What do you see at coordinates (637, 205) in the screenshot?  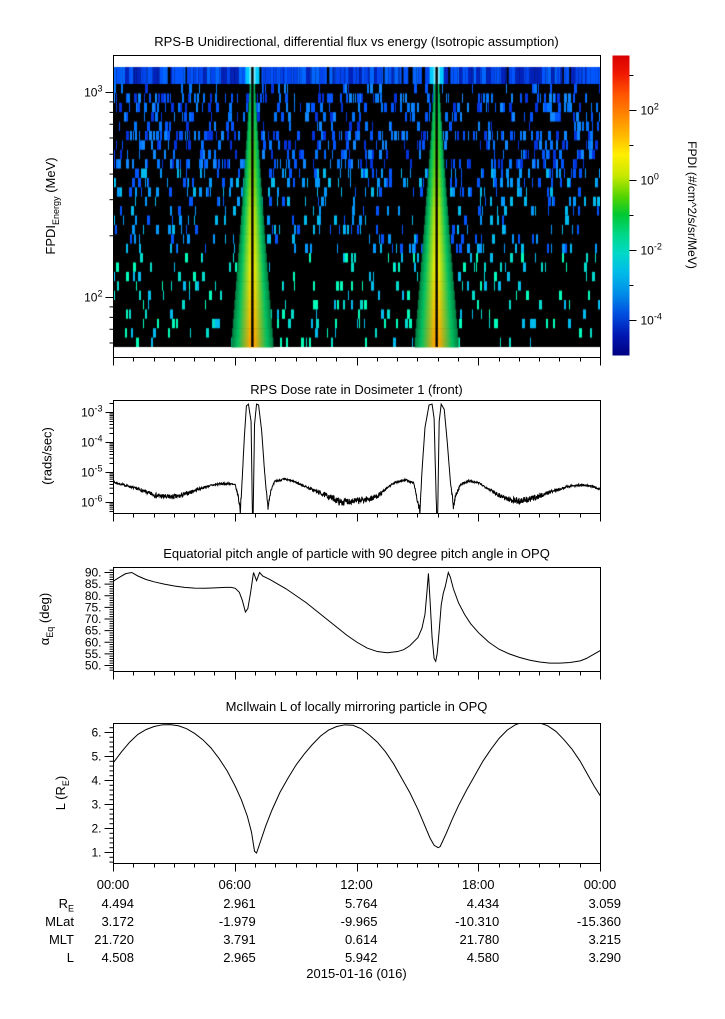 I see `colorbar: 10² 10⁰ 10⁻² 10⁻⁴` at bounding box center [637, 205].